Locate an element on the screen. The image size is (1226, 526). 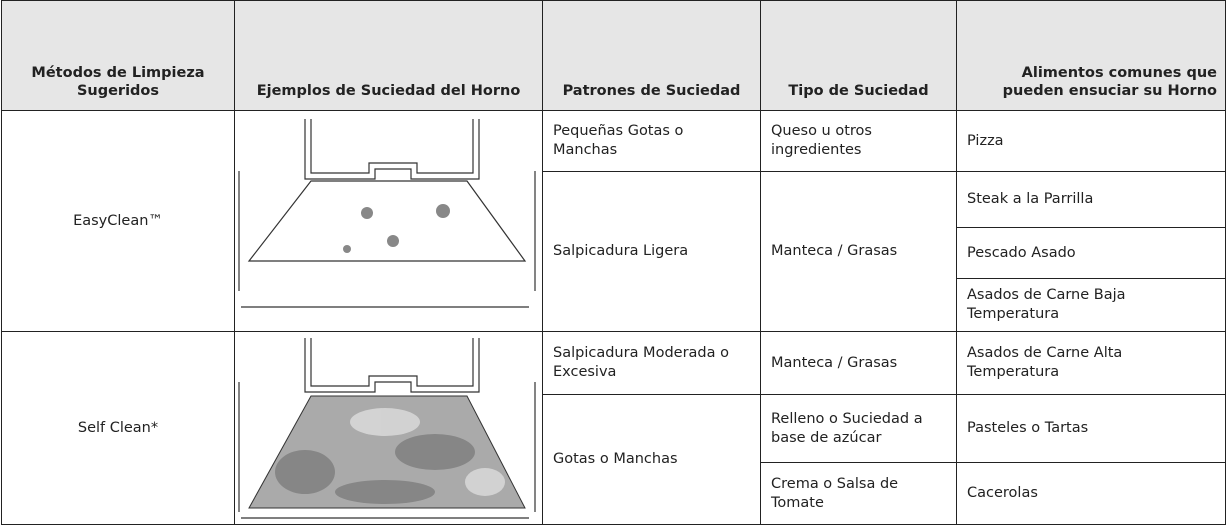
oven-light-soil is located at coordinates (387, 213).